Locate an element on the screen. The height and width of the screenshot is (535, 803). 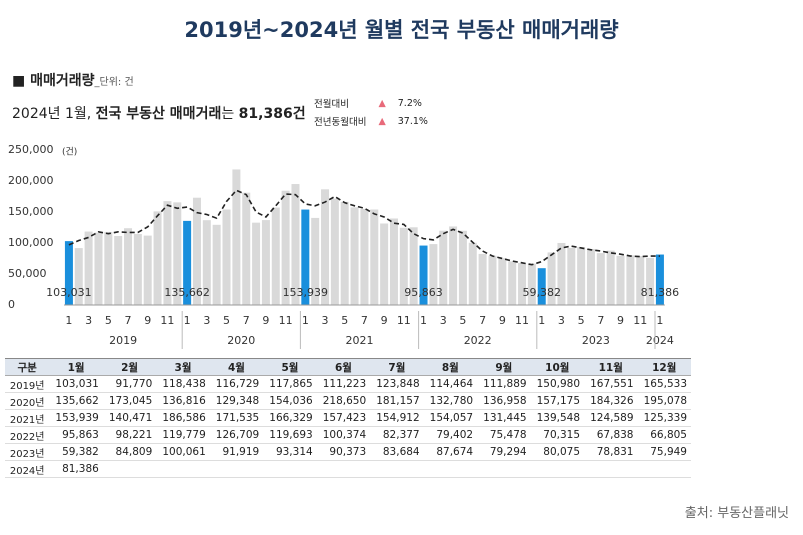
table-cell: 123,848 is located at coordinates (397, 384).